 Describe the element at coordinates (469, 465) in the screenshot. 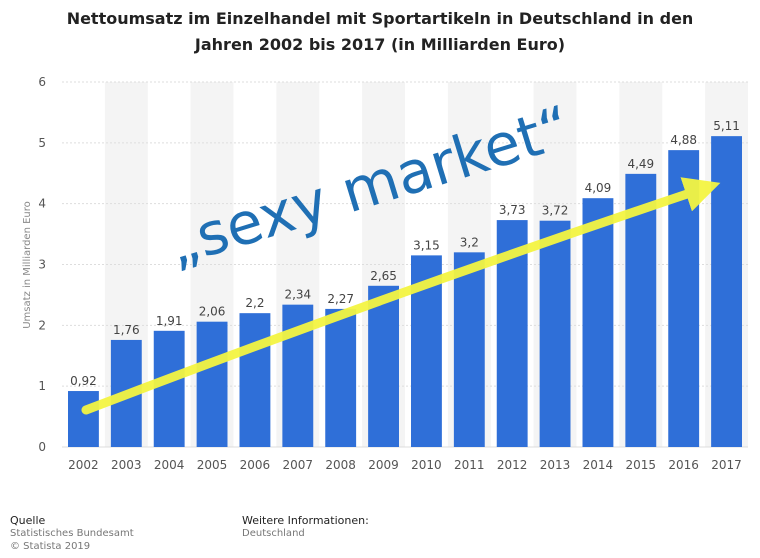

I see `x-tick-label: 2011` at that location.